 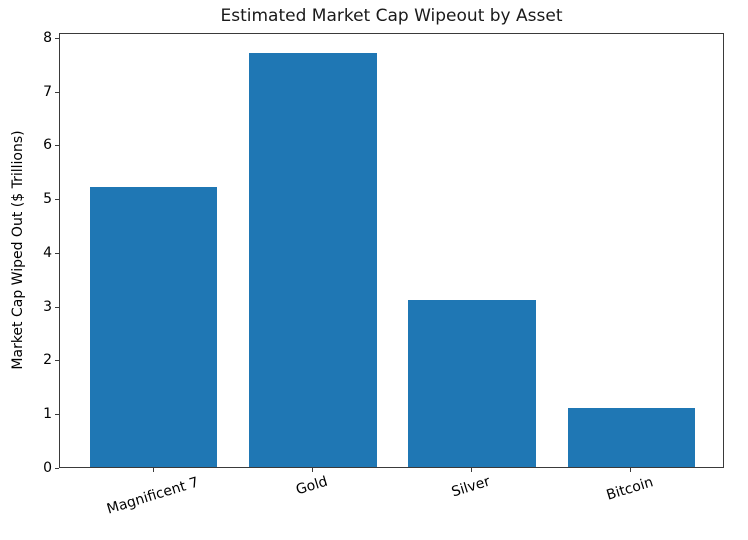 What do you see at coordinates (472, 383) in the screenshot?
I see `bar-silver` at bounding box center [472, 383].